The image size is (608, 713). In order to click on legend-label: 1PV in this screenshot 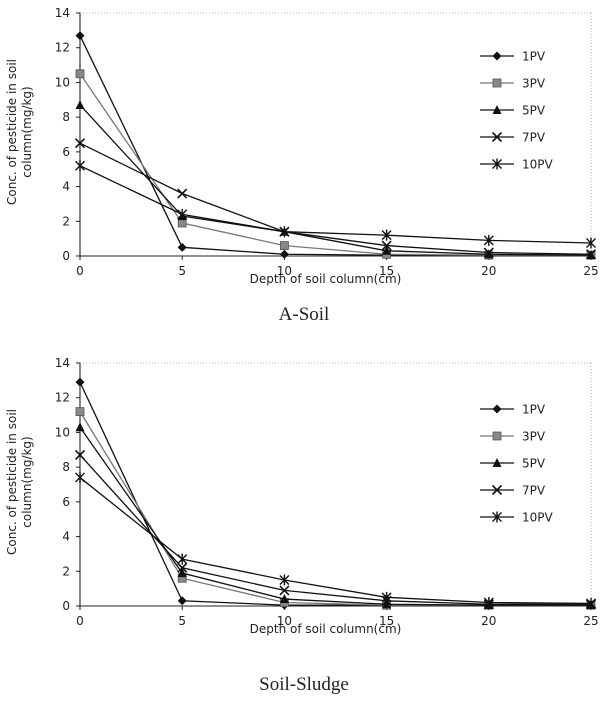, I will do `click(534, 410)`.